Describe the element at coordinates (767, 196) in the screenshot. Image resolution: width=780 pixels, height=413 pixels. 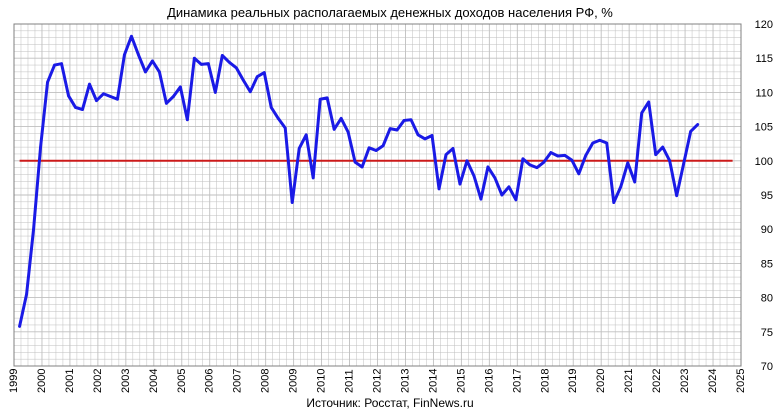
I see `y-tick-label: 95` at that location.